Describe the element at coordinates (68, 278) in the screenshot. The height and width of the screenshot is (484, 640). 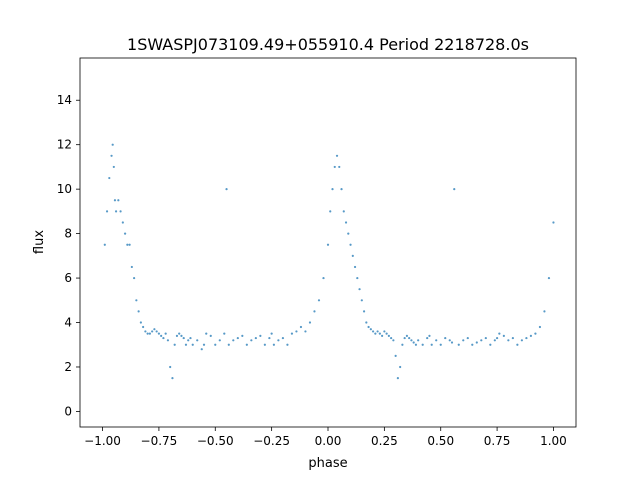
I see `y-tick-label: 6` at that location.